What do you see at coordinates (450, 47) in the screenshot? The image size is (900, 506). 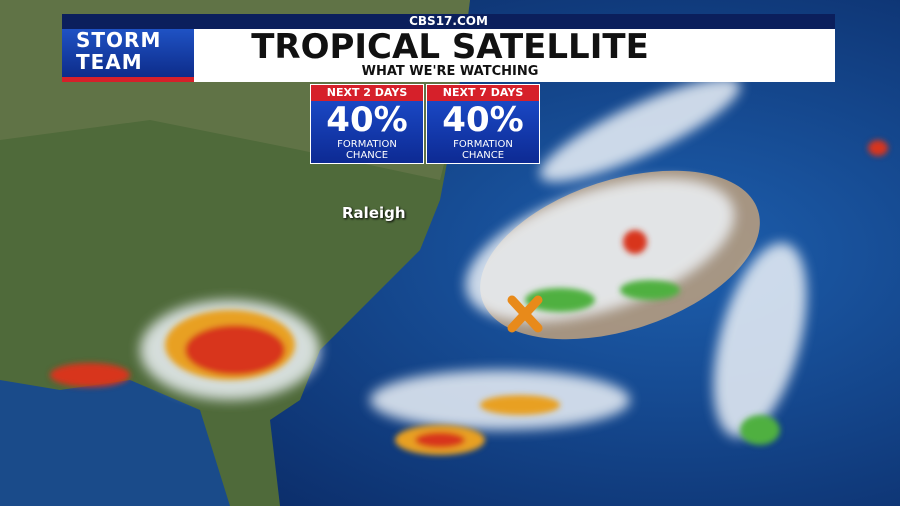 I see `title: TROPICAL SATELLITE` at bounding box center [450, 47].